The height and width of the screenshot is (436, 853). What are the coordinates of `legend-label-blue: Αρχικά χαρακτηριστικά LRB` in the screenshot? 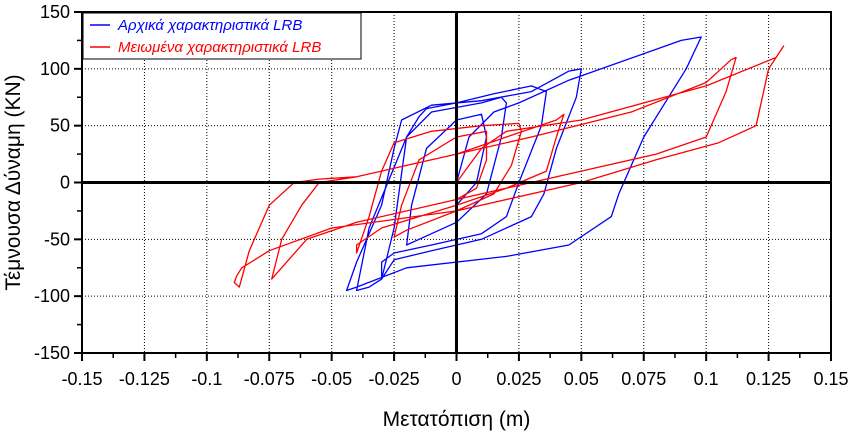 It's located at (209, 25).